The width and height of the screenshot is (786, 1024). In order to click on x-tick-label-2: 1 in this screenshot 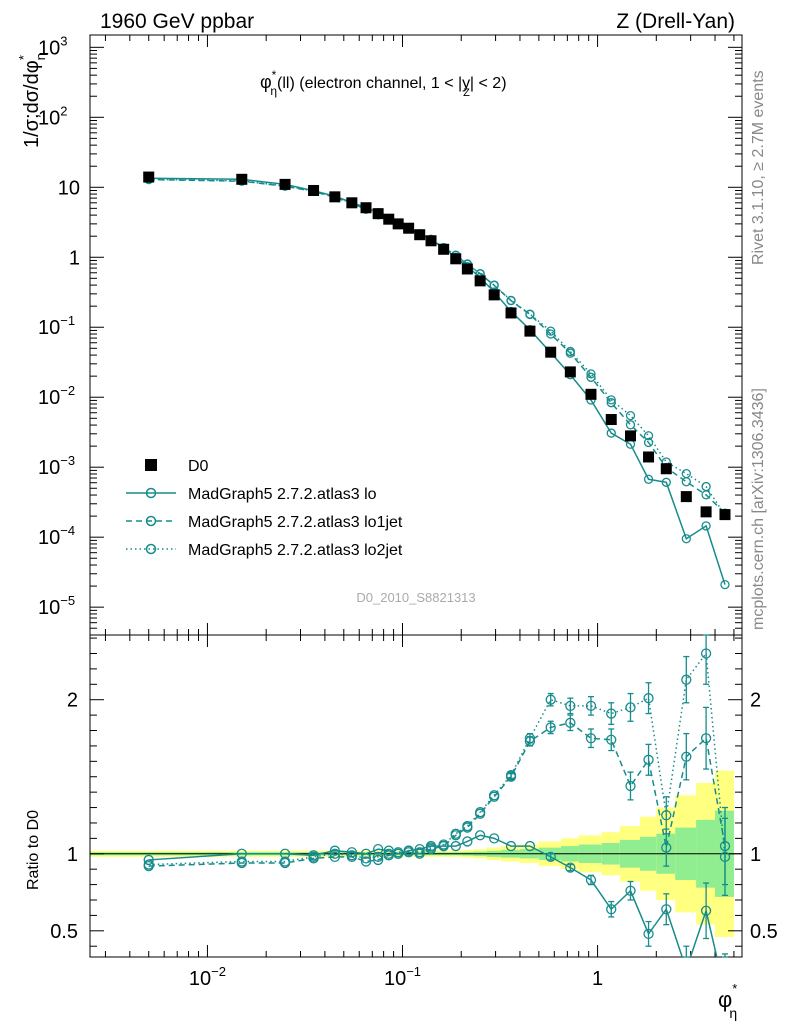, I will do `click(597, 979)`.